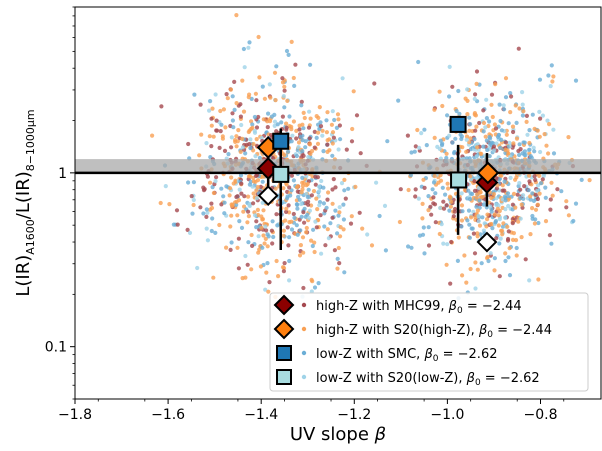  Describe the element at coordinates (429, 342) in the screenshot. I see `legend-box` at that location.